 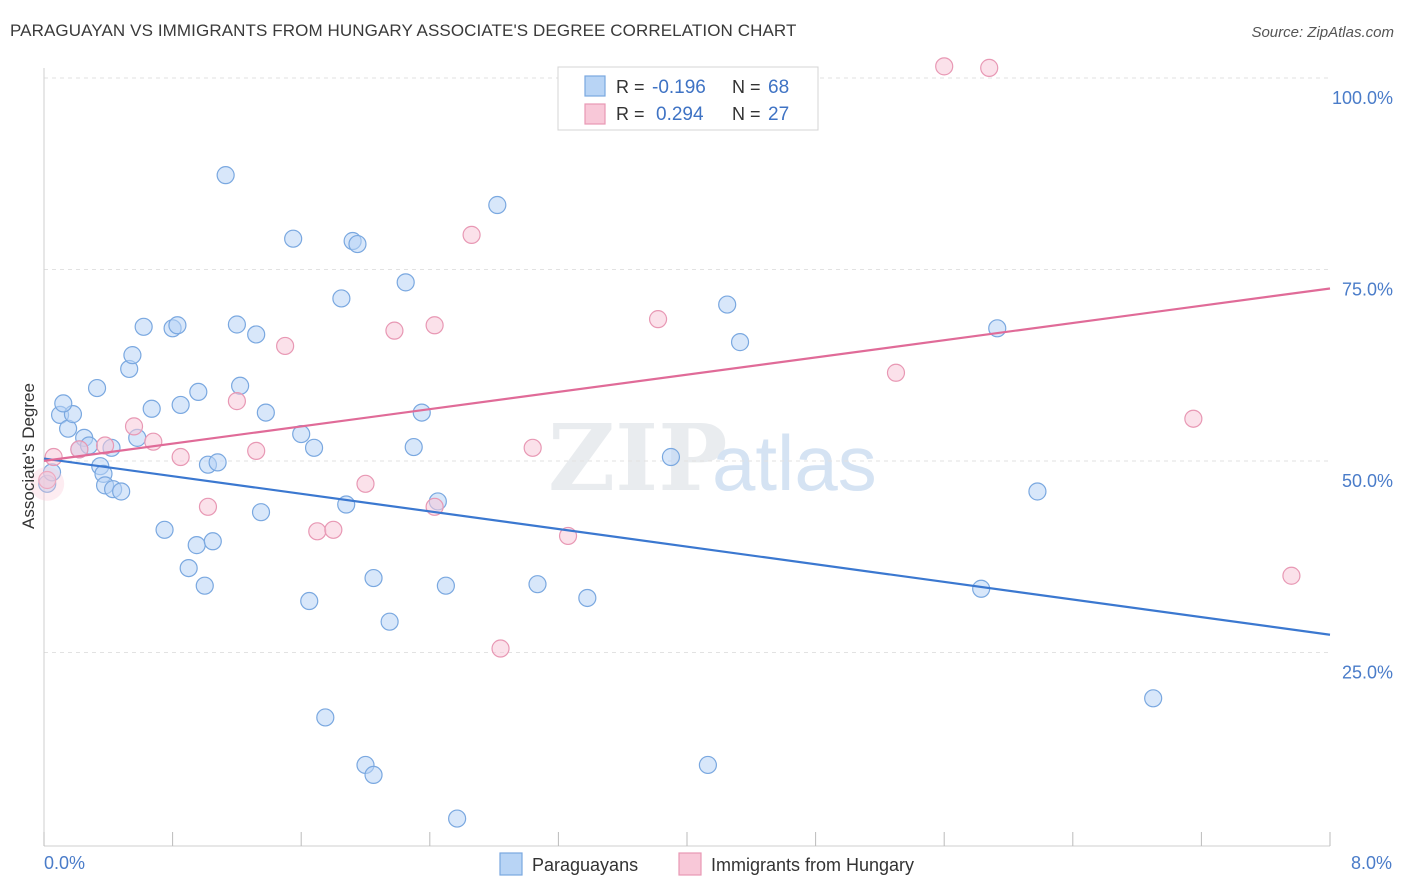 What do you see at coordinates (679, 87) in the screenshot?
I see `legend-r-value-blue: -0.196` at bounding box center [679, 87].